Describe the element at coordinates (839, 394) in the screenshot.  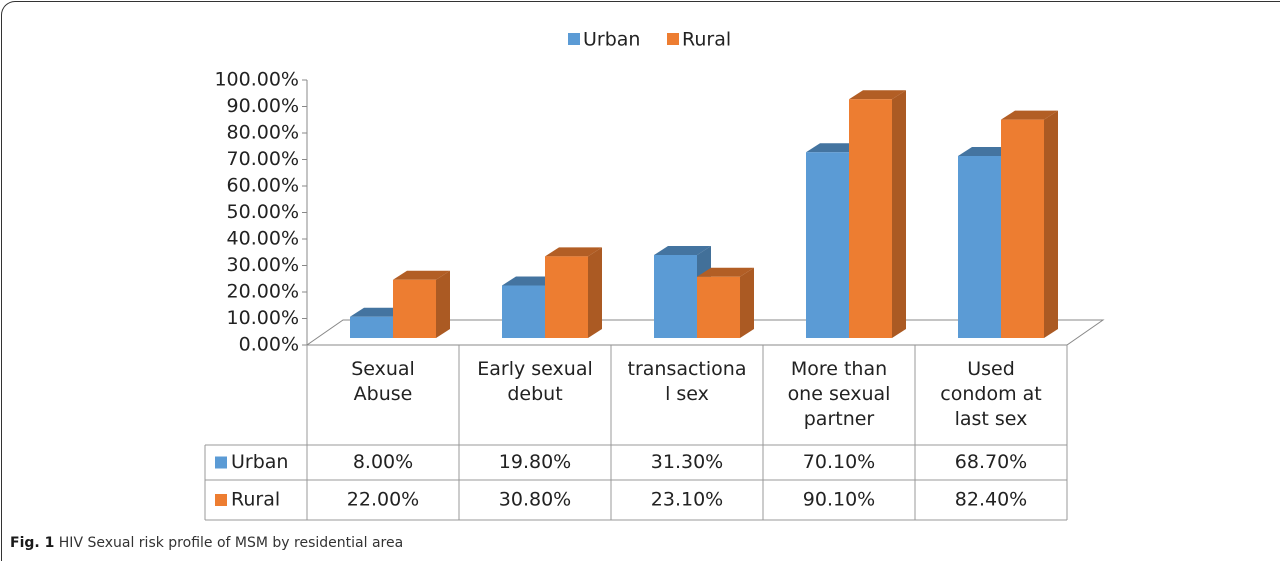
I see `x-tick-label: More than one sexual partner` at that location.